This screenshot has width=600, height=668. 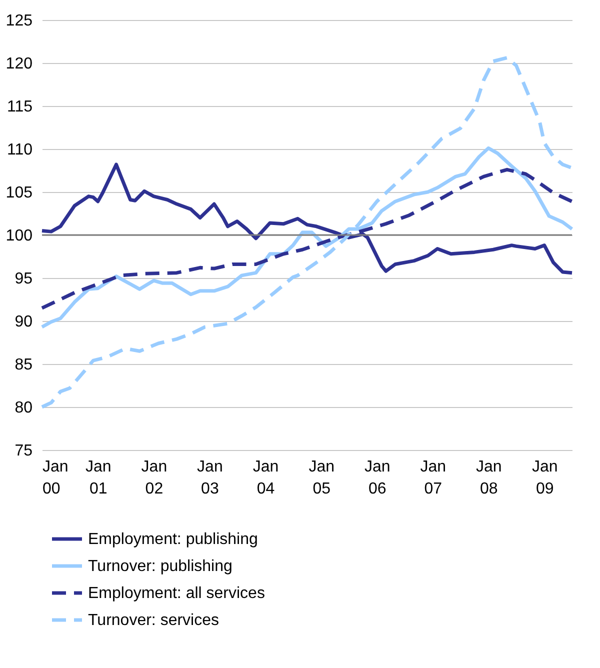 What do you see at coordinates (19, 64) in the screenshot?
I see `y-tick-label: 120` at bounding box center [19, 64].